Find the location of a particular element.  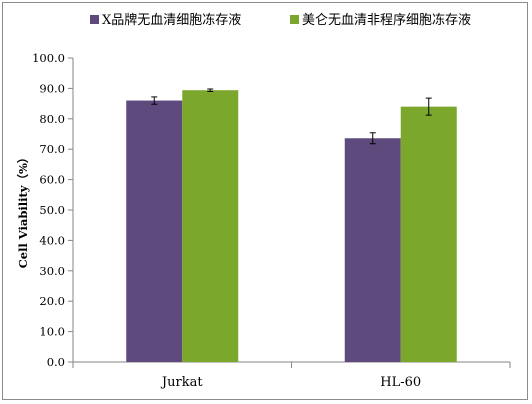

legend-item: 美仑无血清非程序细胞冻存液 is located at coordinates (380, 20).